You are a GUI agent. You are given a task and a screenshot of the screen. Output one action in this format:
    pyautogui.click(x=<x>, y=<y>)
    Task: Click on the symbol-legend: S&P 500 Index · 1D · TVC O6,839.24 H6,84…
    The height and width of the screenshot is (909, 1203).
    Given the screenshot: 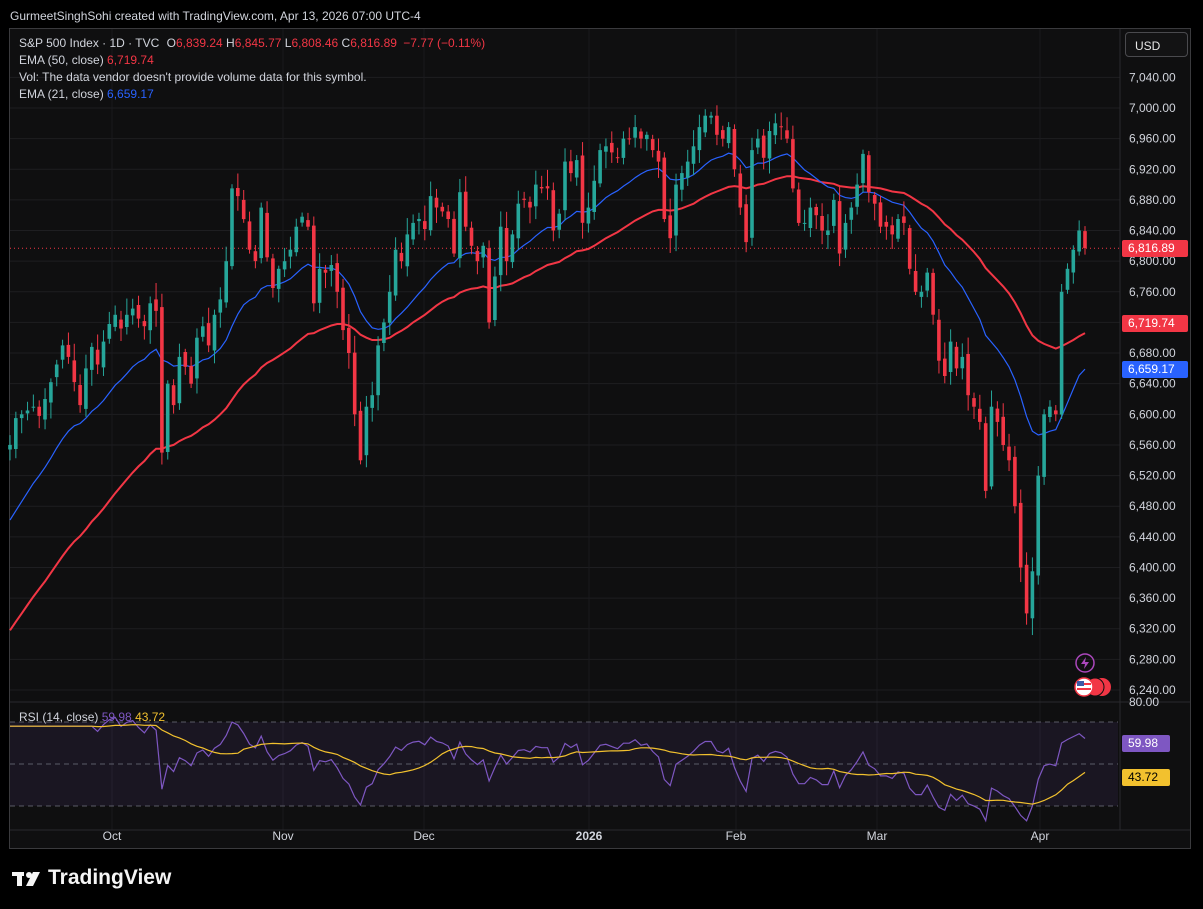 What is the action you would take?
    pyautogui.click(x=252, y=43)
    